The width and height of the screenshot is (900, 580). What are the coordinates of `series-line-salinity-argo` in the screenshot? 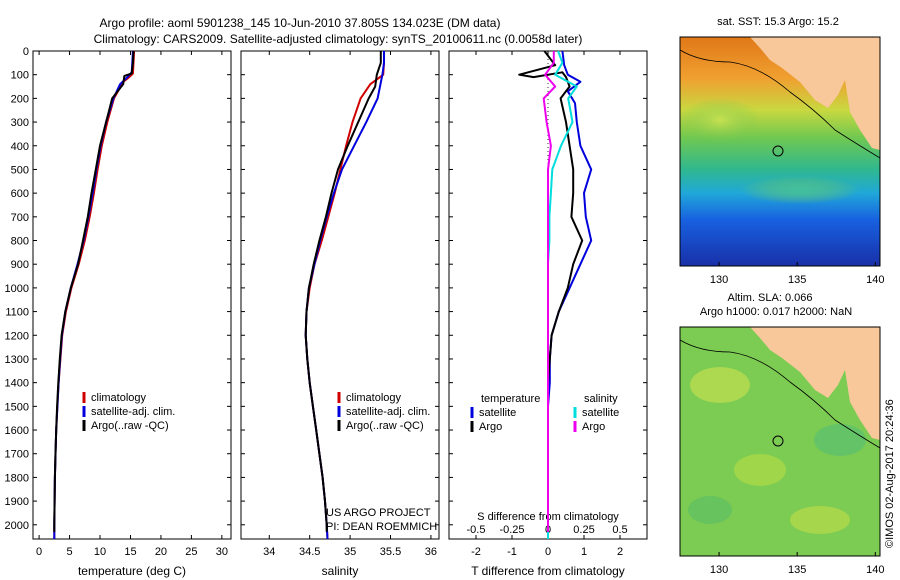 It's located at (549, 291).